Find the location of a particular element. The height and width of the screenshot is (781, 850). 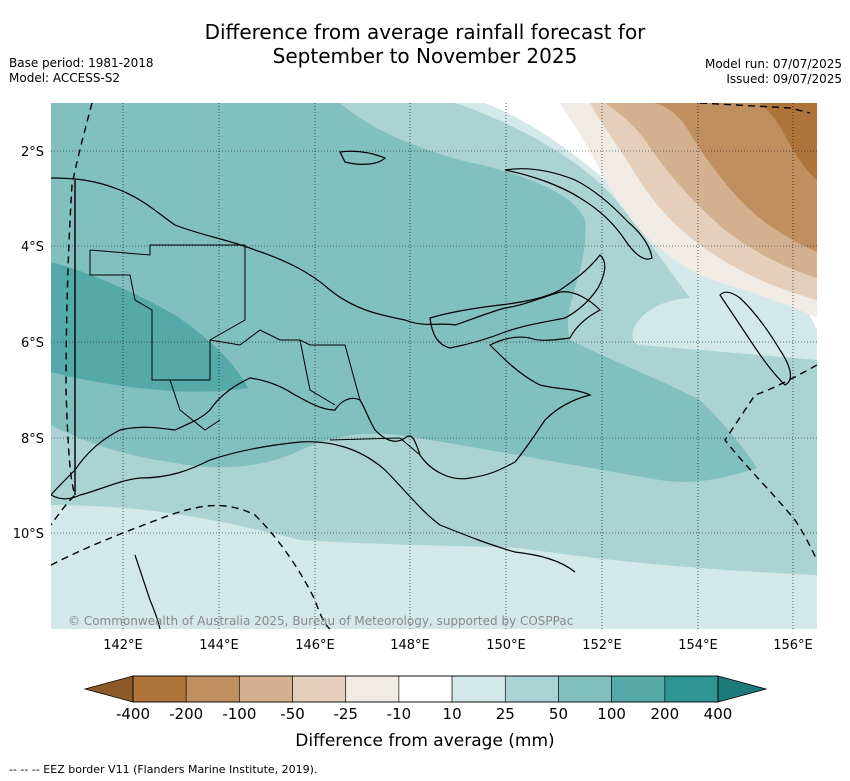

colorbar-tick-label: 10 is located at coordinates (452, 714).